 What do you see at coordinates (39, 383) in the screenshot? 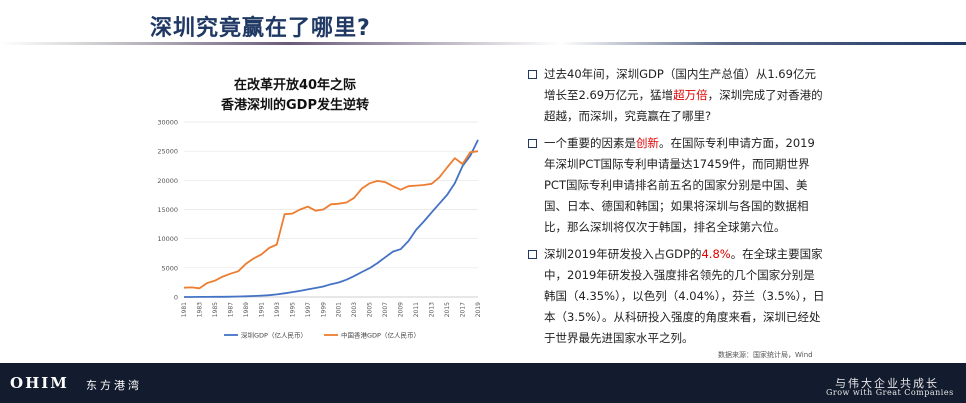
I see `company-logo: OHIM` at bounding box center [39, 383].